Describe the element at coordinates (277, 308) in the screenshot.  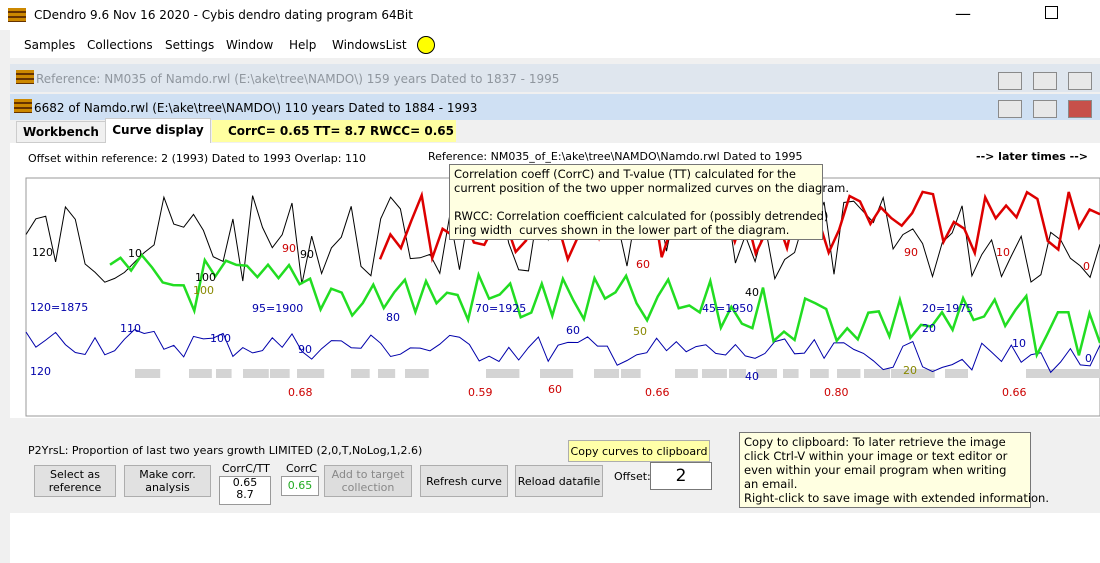
I see `curve-label: 95=1900` at that location.